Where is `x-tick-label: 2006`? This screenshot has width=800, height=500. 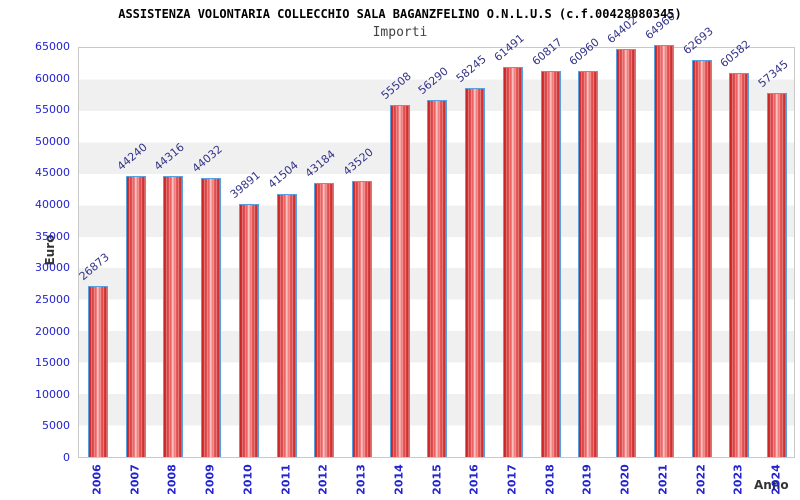 x-tick-label: 2006 is located at coordinates (97, 479).